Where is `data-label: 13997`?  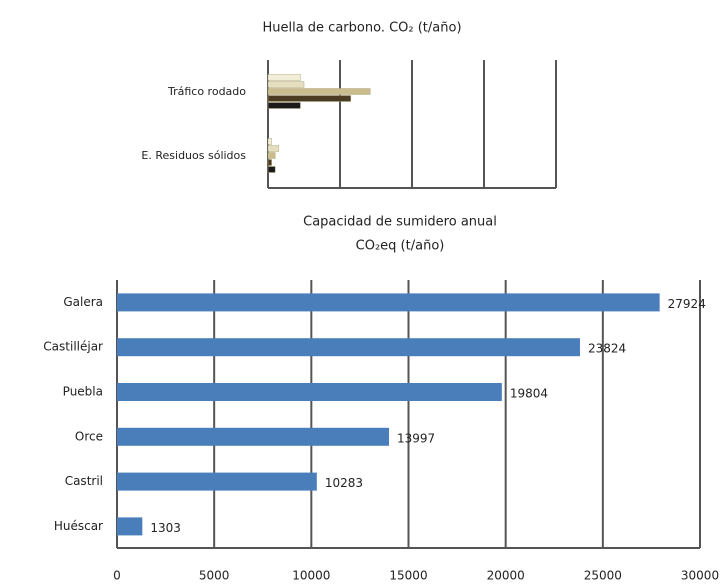
data-label: 13997 is located at coordinates (416, 438).